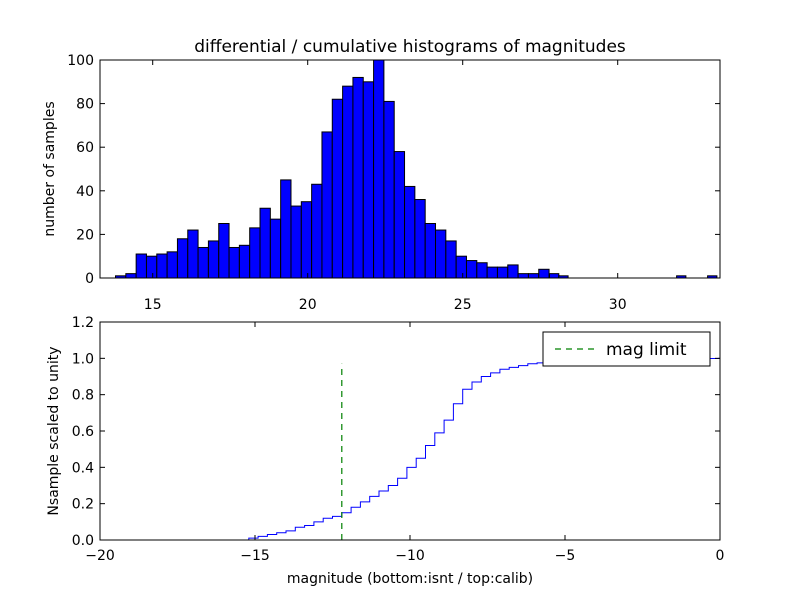 Image resolution: width=800 pixels, height=600 pixels. What do you see at coordinates (89, 279) in the screenshot?
I see `histogram-y-tick-label: 0` at bounding box center [89, 279].